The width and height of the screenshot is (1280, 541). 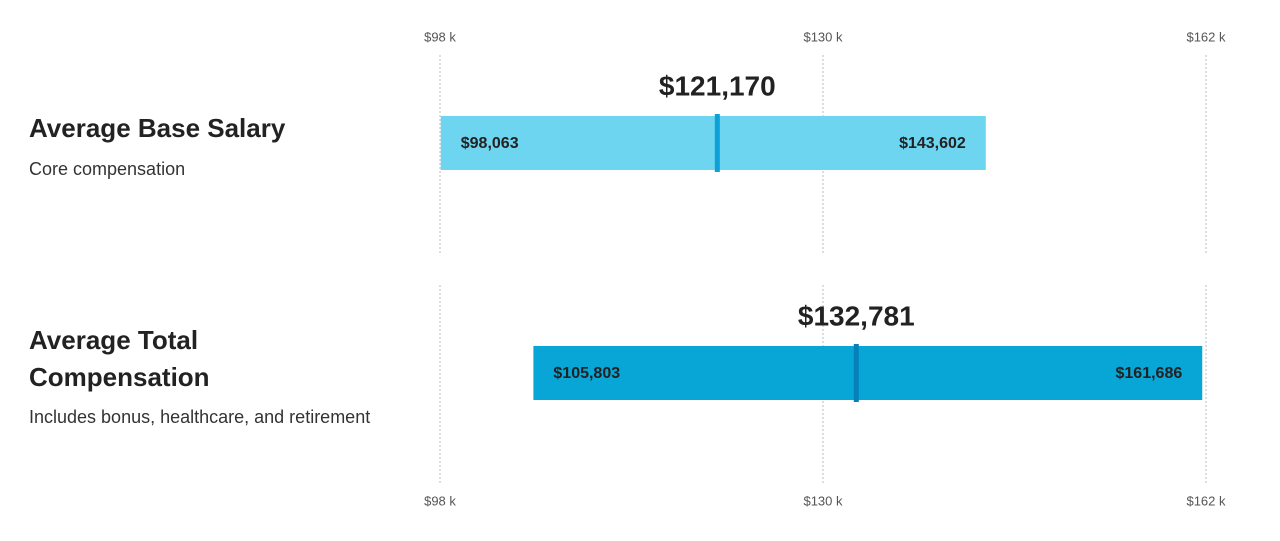 I want to click on low-label: $105,803, so click(x=586, y=373).